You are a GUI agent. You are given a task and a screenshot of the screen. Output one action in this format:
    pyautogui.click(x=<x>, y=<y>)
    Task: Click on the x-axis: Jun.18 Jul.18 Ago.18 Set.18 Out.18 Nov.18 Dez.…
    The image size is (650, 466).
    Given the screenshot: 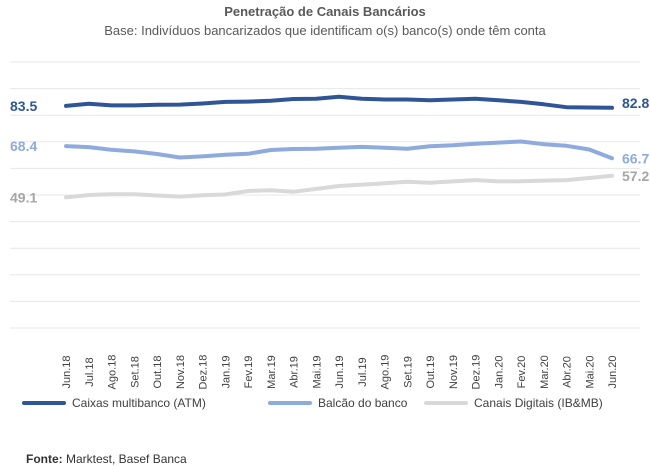 What is the action you would take?
    pyautogui.click(x=340, y=372)
    